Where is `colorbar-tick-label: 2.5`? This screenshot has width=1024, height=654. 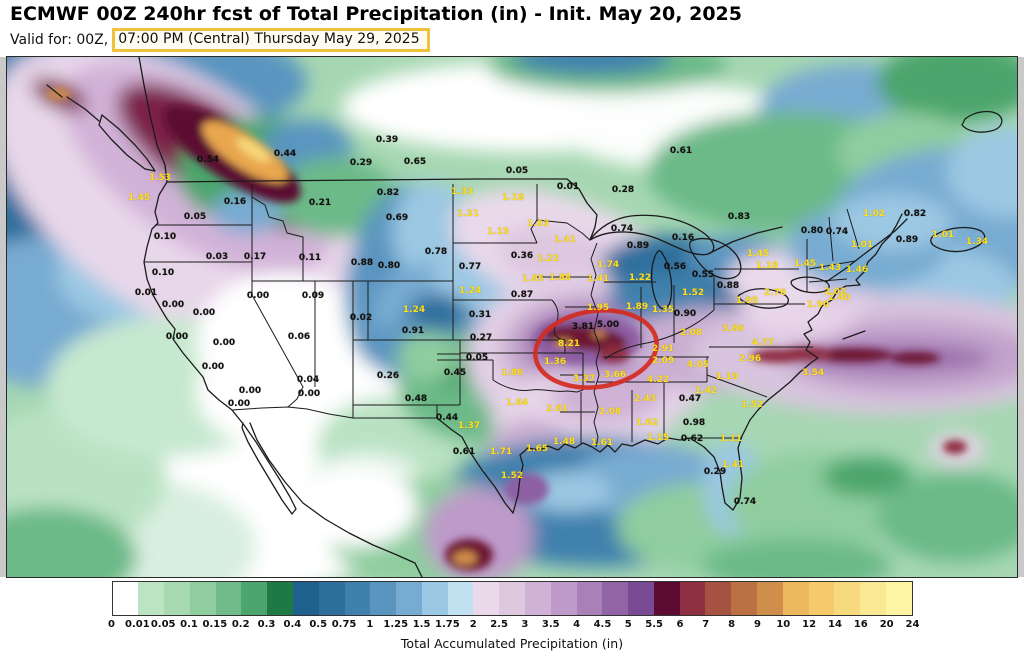 colorbar-tick-label: 2.5 is located at coordinates (499, 624).